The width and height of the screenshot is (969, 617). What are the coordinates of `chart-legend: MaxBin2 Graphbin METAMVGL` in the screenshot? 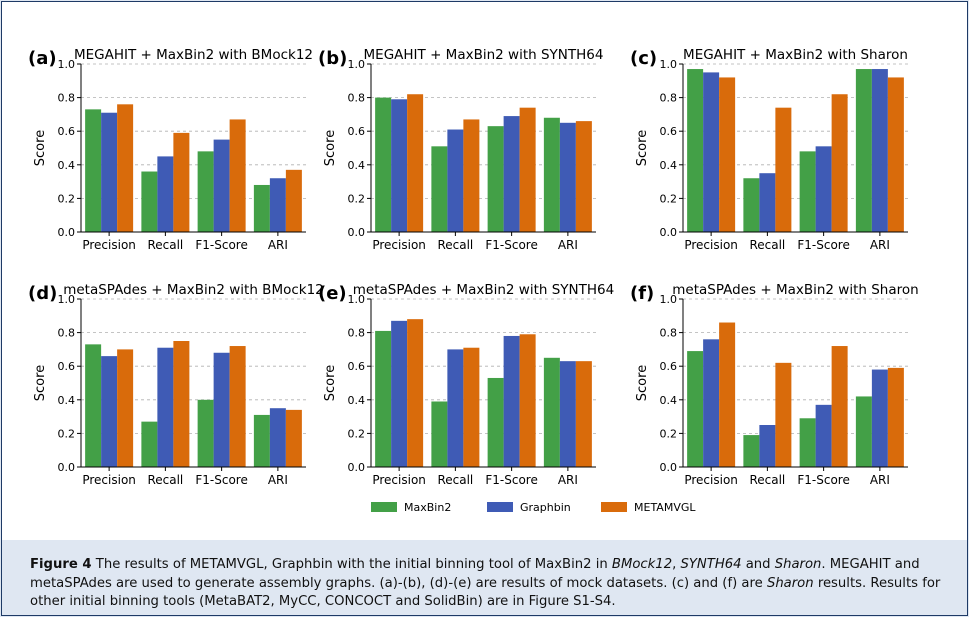 It's located at (533, 507).